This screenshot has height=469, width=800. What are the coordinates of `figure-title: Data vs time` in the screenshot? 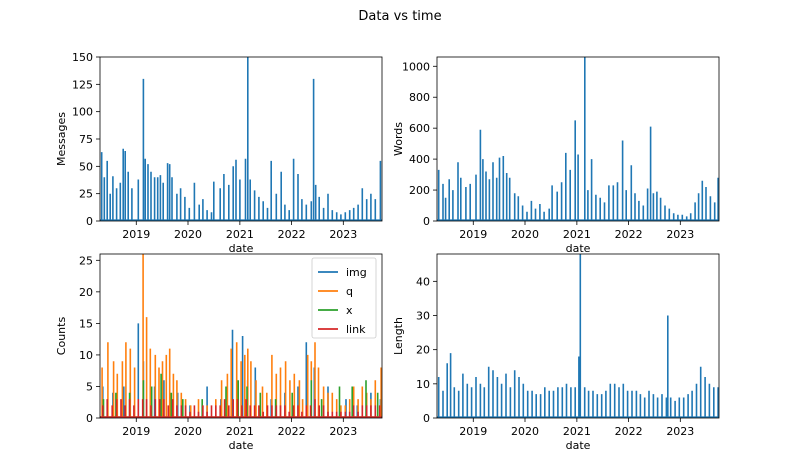 It's located at (399, 16).